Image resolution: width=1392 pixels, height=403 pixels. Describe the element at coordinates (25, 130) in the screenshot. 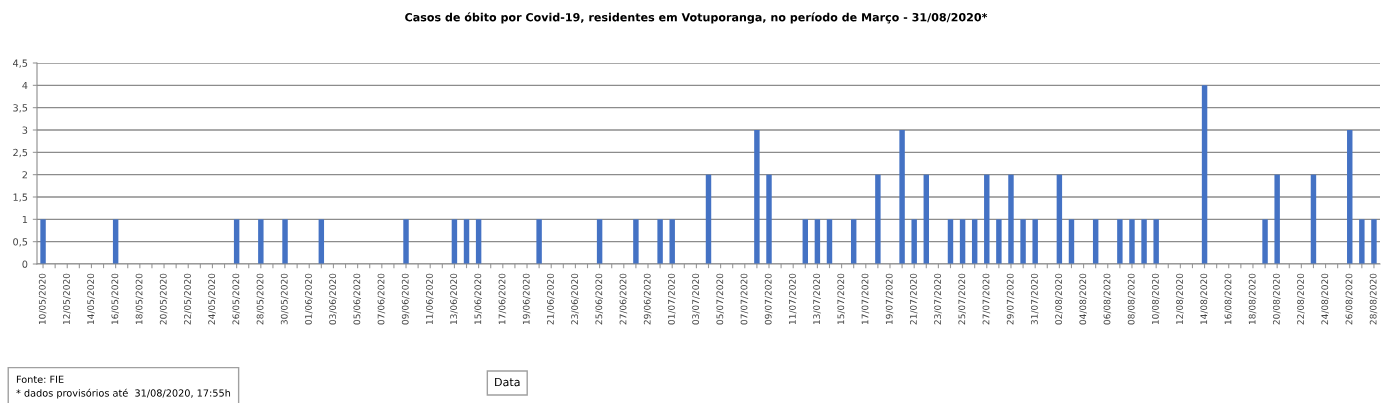

I see `y-tick-label: 3` at that location.